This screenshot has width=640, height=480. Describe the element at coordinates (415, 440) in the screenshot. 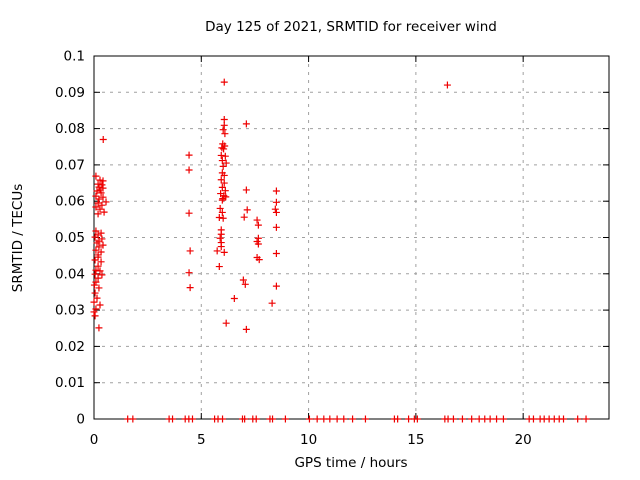

I see `x-tick-label: 15` at that location.